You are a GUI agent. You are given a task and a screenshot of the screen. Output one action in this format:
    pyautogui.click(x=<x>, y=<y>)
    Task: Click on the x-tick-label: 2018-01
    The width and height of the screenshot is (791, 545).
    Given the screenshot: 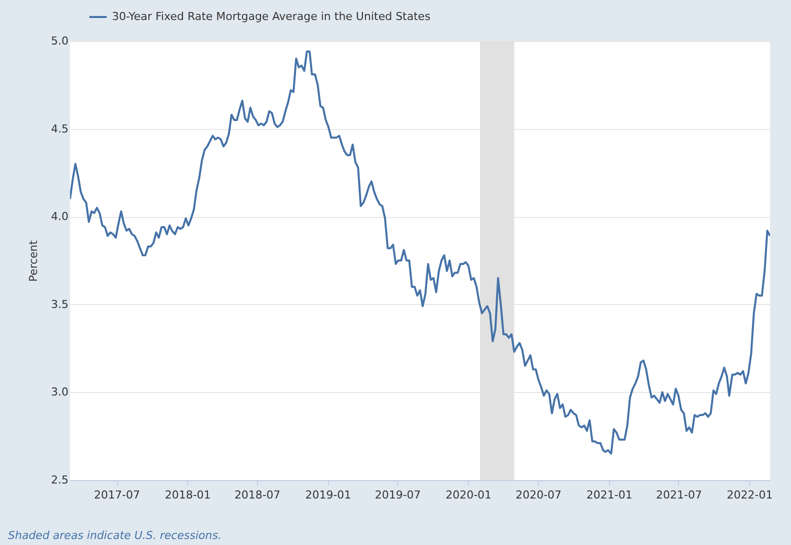 What is the action you would take?
    pyautogui.click(x=187, y=495)
    